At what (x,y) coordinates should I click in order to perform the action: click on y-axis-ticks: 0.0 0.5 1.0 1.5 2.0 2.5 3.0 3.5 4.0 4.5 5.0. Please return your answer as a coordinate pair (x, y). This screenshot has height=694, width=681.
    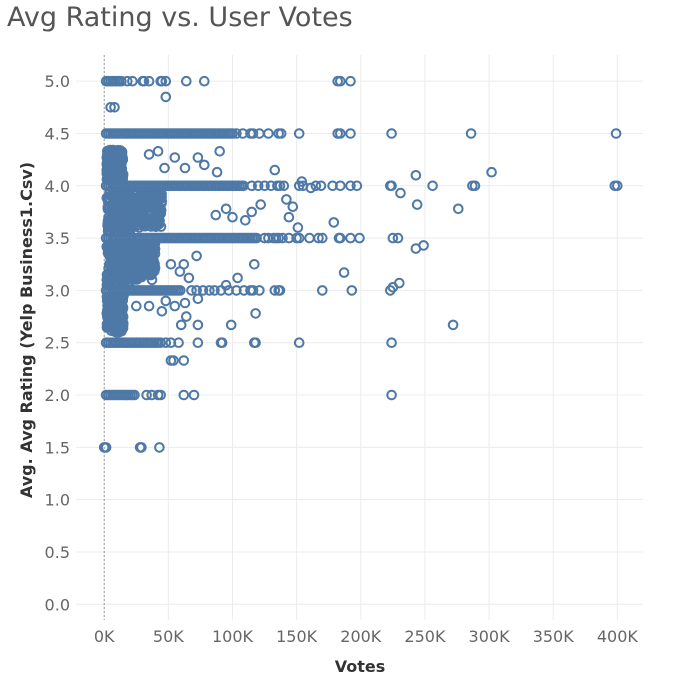
    Looking at the image, I should click on (57, 343).